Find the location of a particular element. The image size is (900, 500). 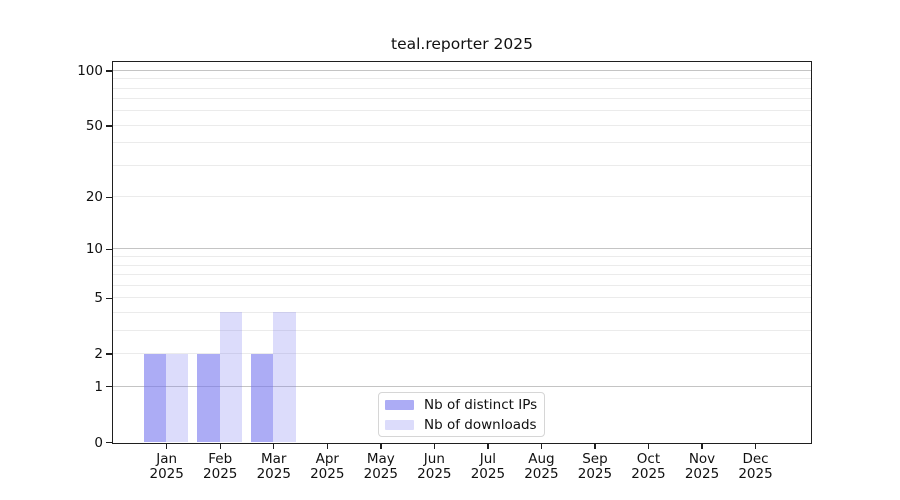

x-tick-label: Sep 2025 is located at coordinates (595, 466).